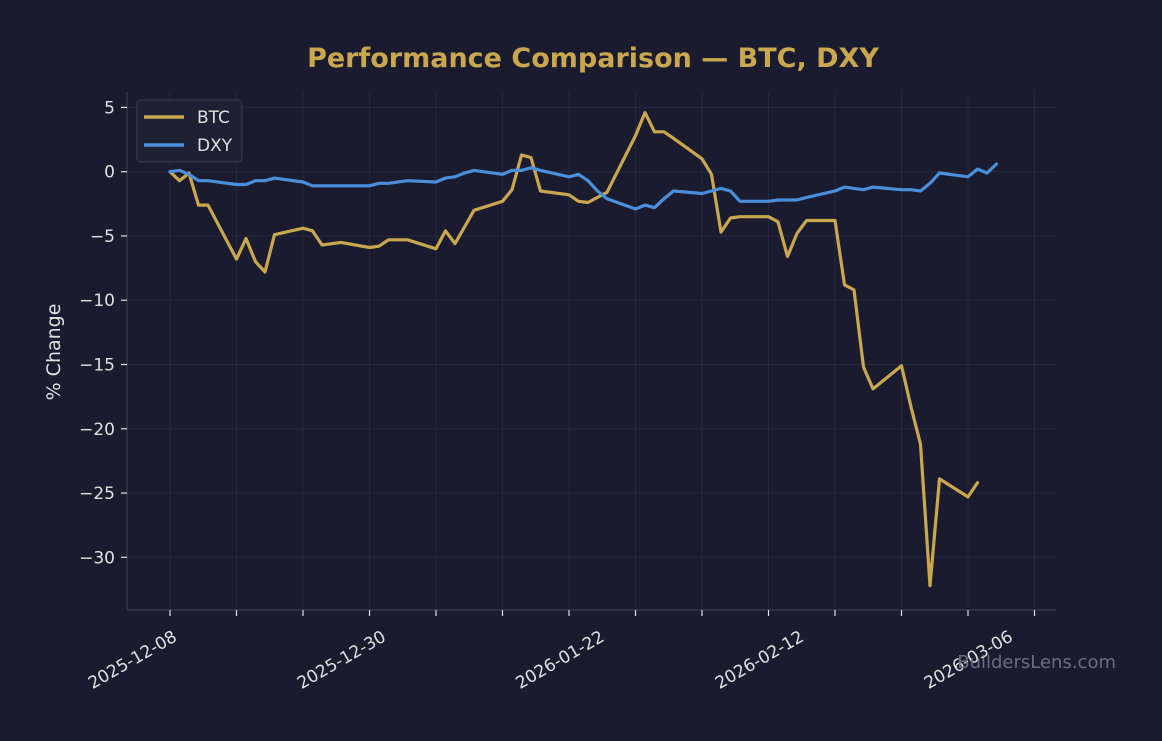 The height and width of the screenshot is (741, 1162). Describe the element at coordinates (97, 430) in the screenshot. I see `y-tick-label: −20` at that location.